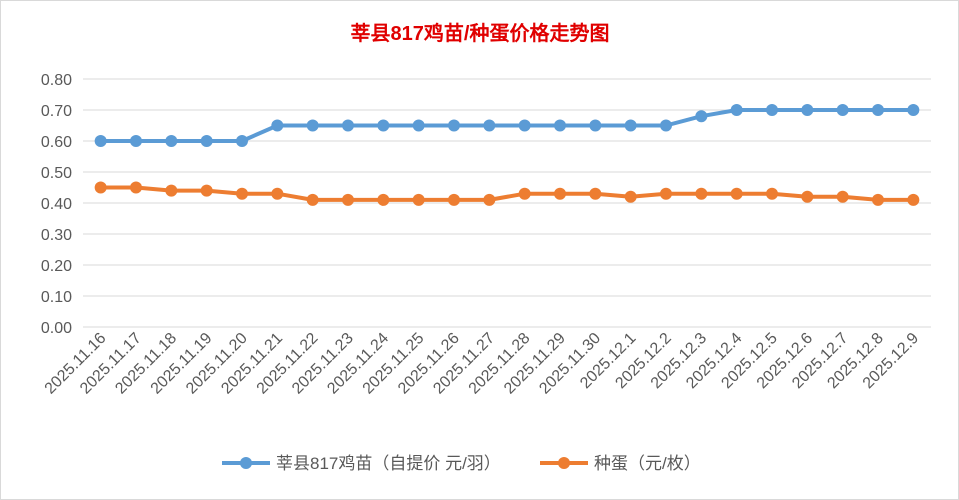 This screenshot has height=500, width=959. What do you see at coordinates (56, 111) in the screenshot?
I see `y-tick-label: 0.70` at bounding box center [56, 111].